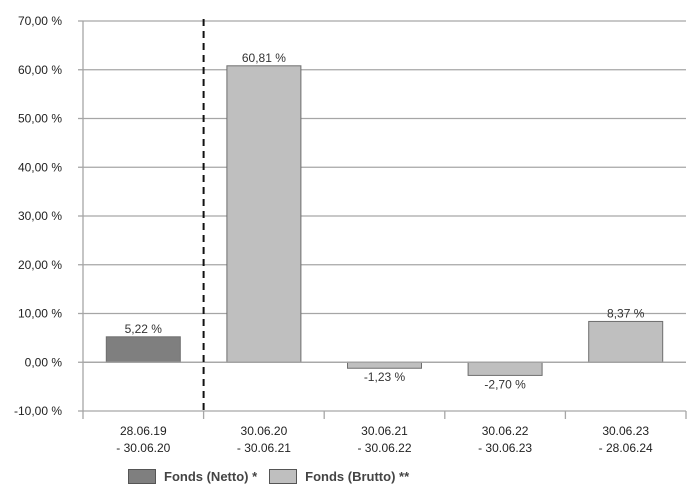 This screenshot has height=493, width=689. I want to click on x-tick-label: - 28.06.24, so click(626, 448).